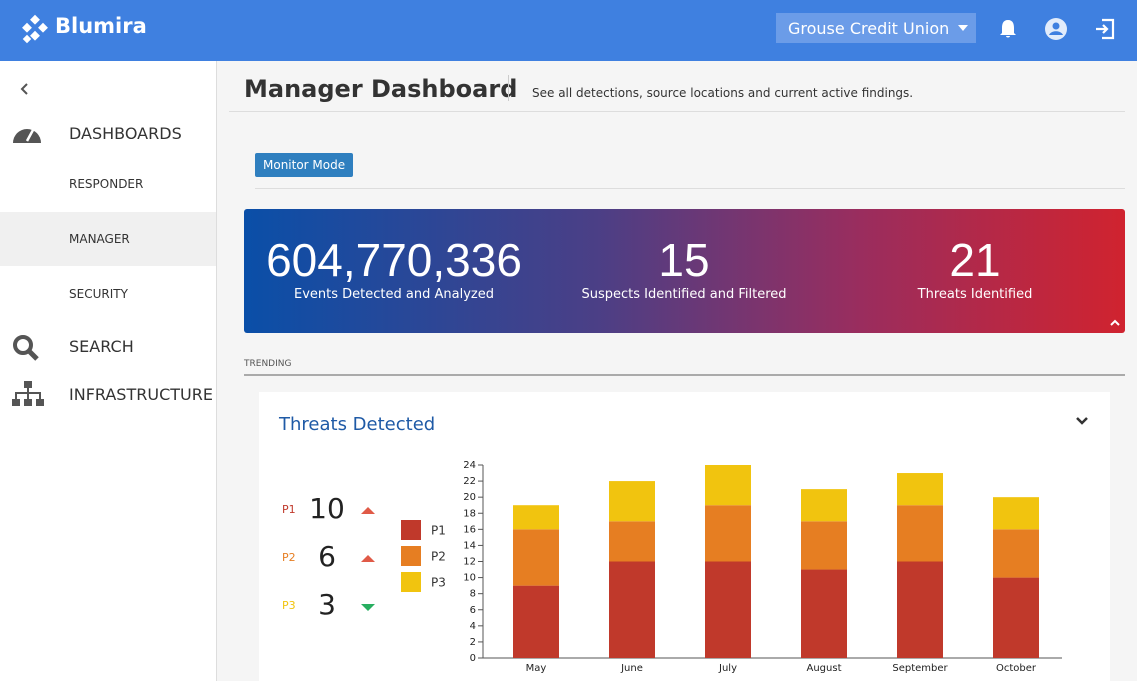 The height and width of the screenshot is (692, 1137). What do you see at coordinates (920, 668) in the screenshot?
I see `x-tick-label: September` at bounding box center [920, 668].